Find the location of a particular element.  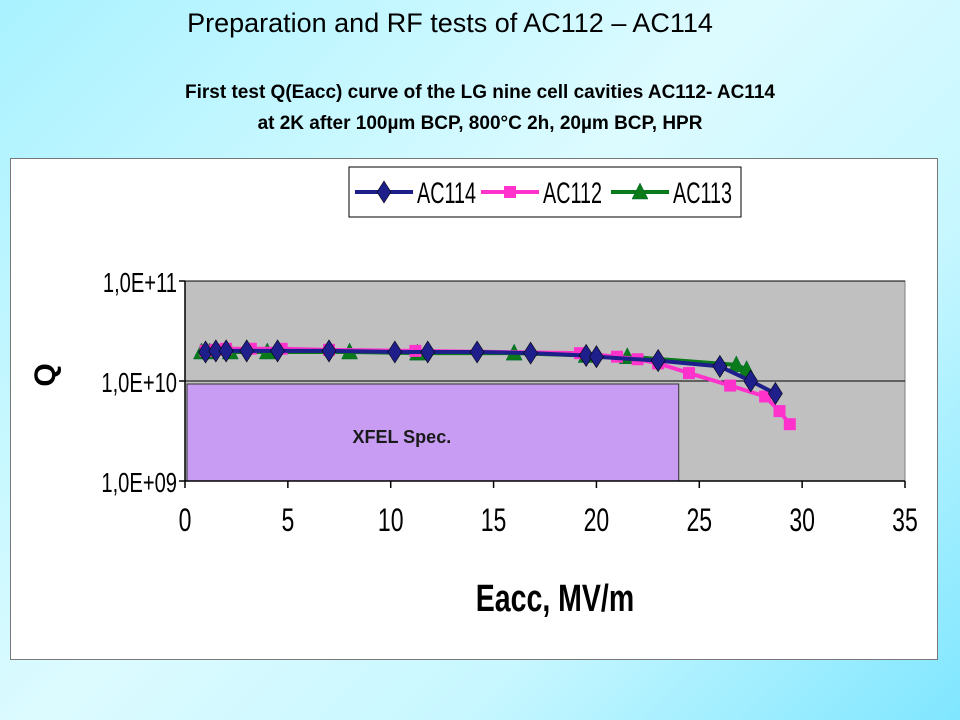

legend-box is located at coordinates (545, 192).